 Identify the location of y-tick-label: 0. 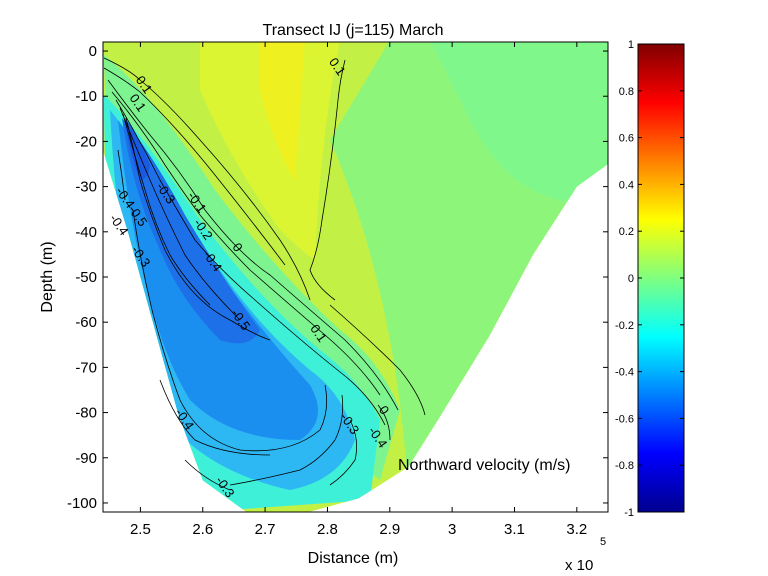
(93, 51).